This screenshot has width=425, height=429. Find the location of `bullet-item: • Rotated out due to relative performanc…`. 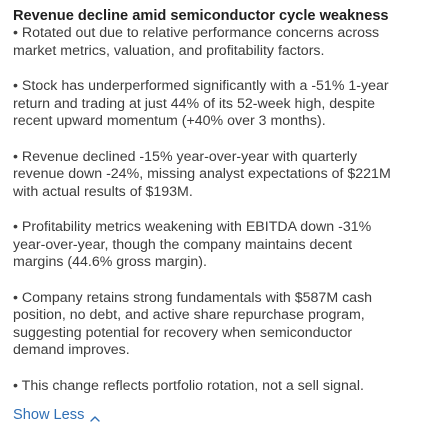

bullet-item: • Rotated out due to relative performanc… is located at coordinates (196, 42).